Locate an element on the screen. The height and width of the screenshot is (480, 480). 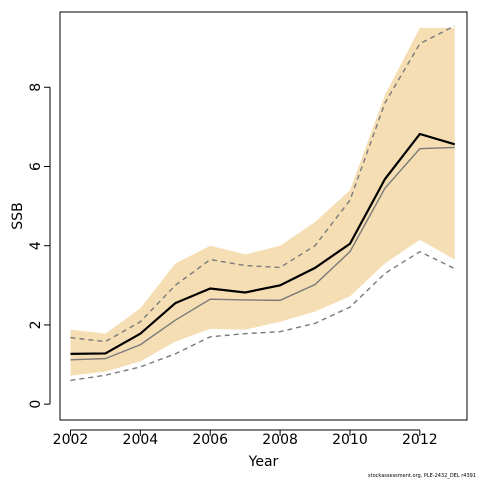
x-tick-label-2012: 2012 is located at coordinates (420, 440).